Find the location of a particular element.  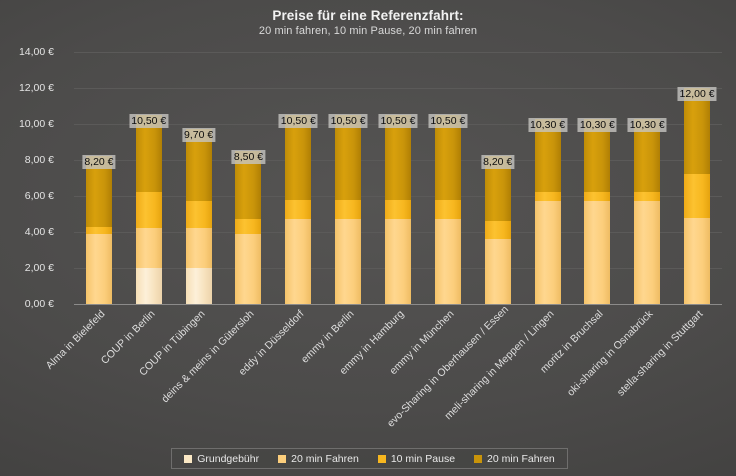

bar-group: 8,50 € is located at coordinates (249, 178).